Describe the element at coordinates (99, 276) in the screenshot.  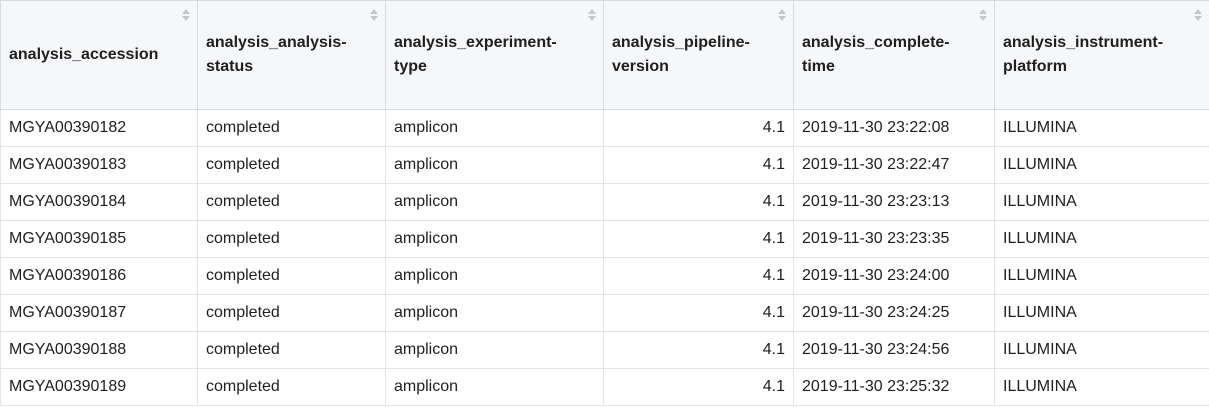
I see `accession-cell: MGYA00390186` at that location.